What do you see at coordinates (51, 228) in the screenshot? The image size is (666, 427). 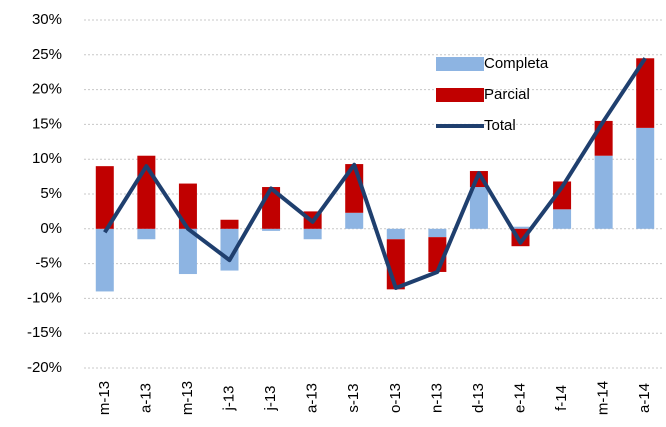 I see `y-tick-label: 0%` at bounding box center [51, 228].